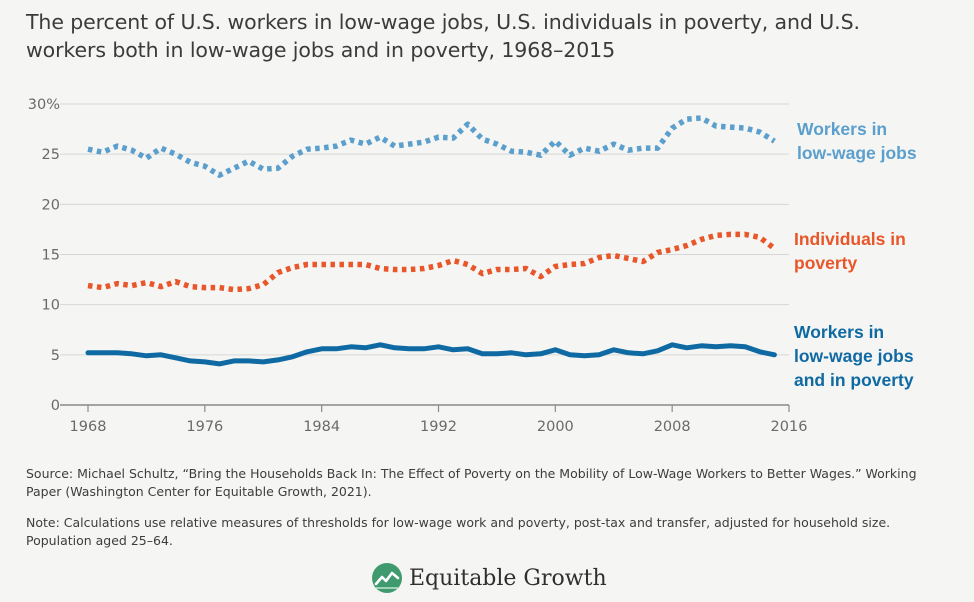 The image size is (974, 602). I want to click on y-tick-label-15: 15, so click(51, 256).